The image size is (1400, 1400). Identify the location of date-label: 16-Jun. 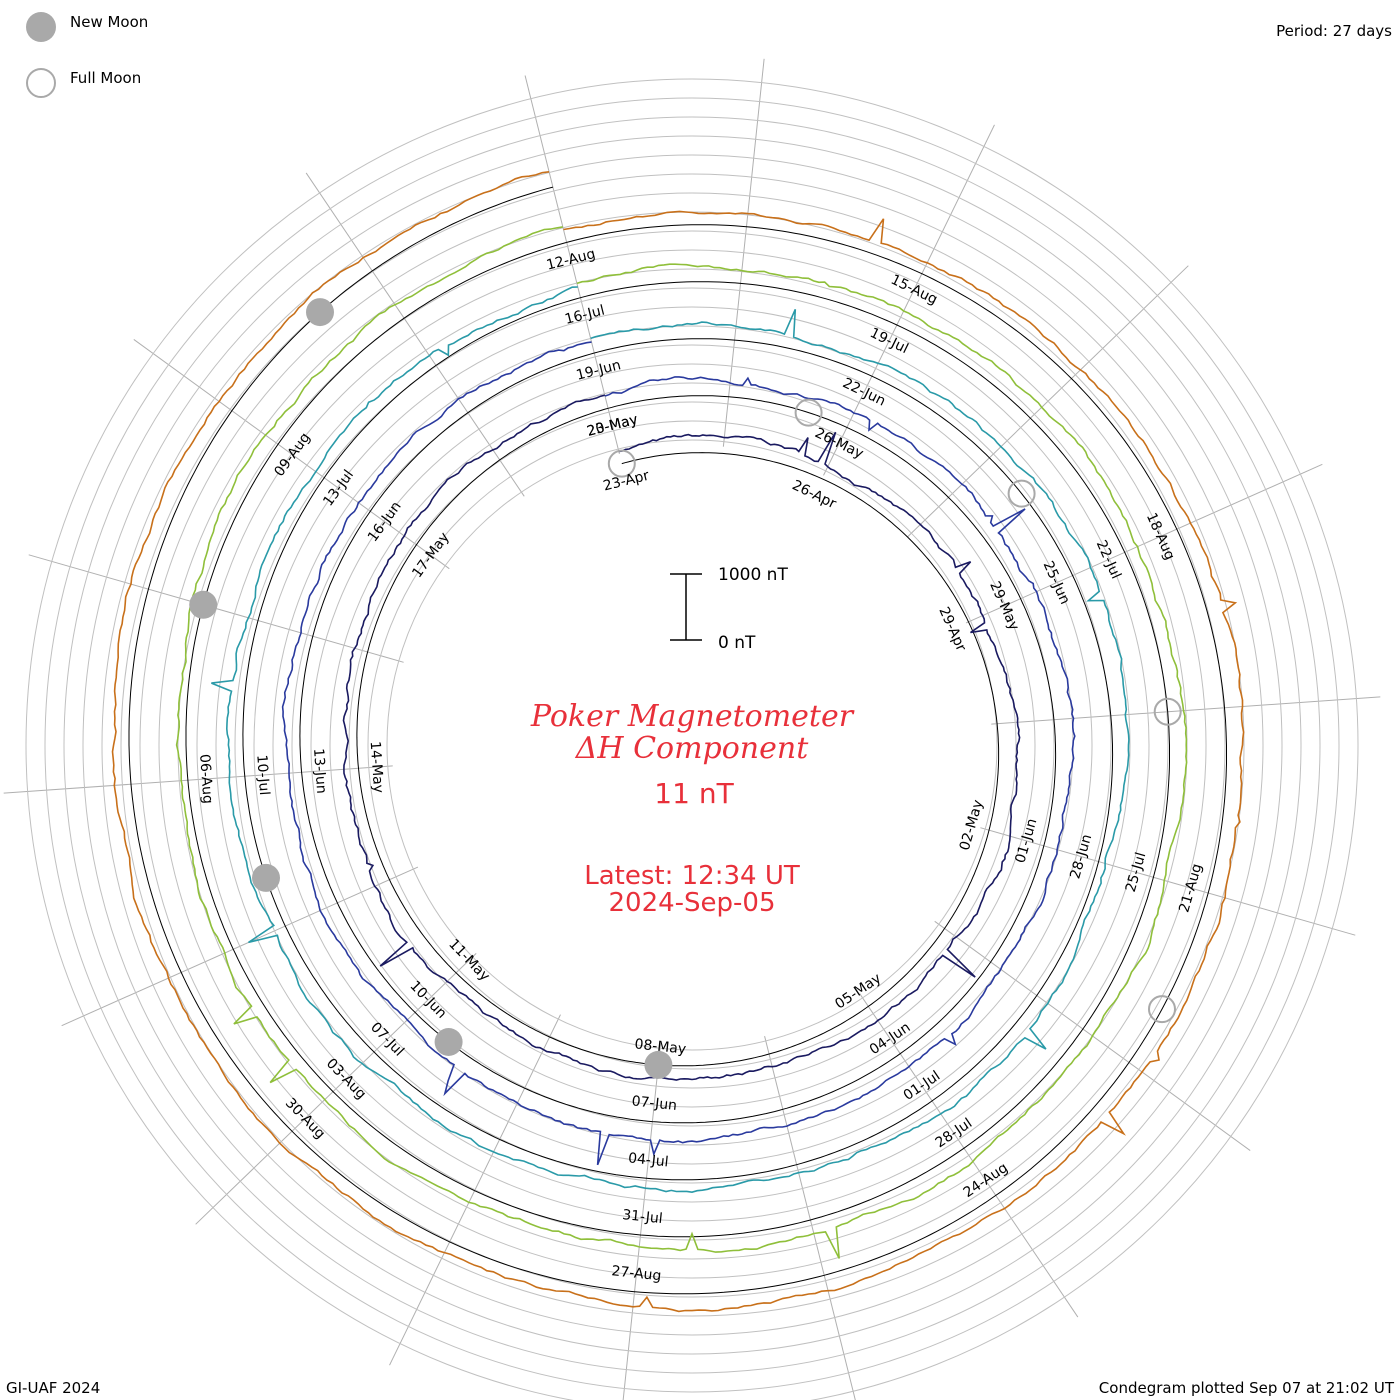
(385, 522).